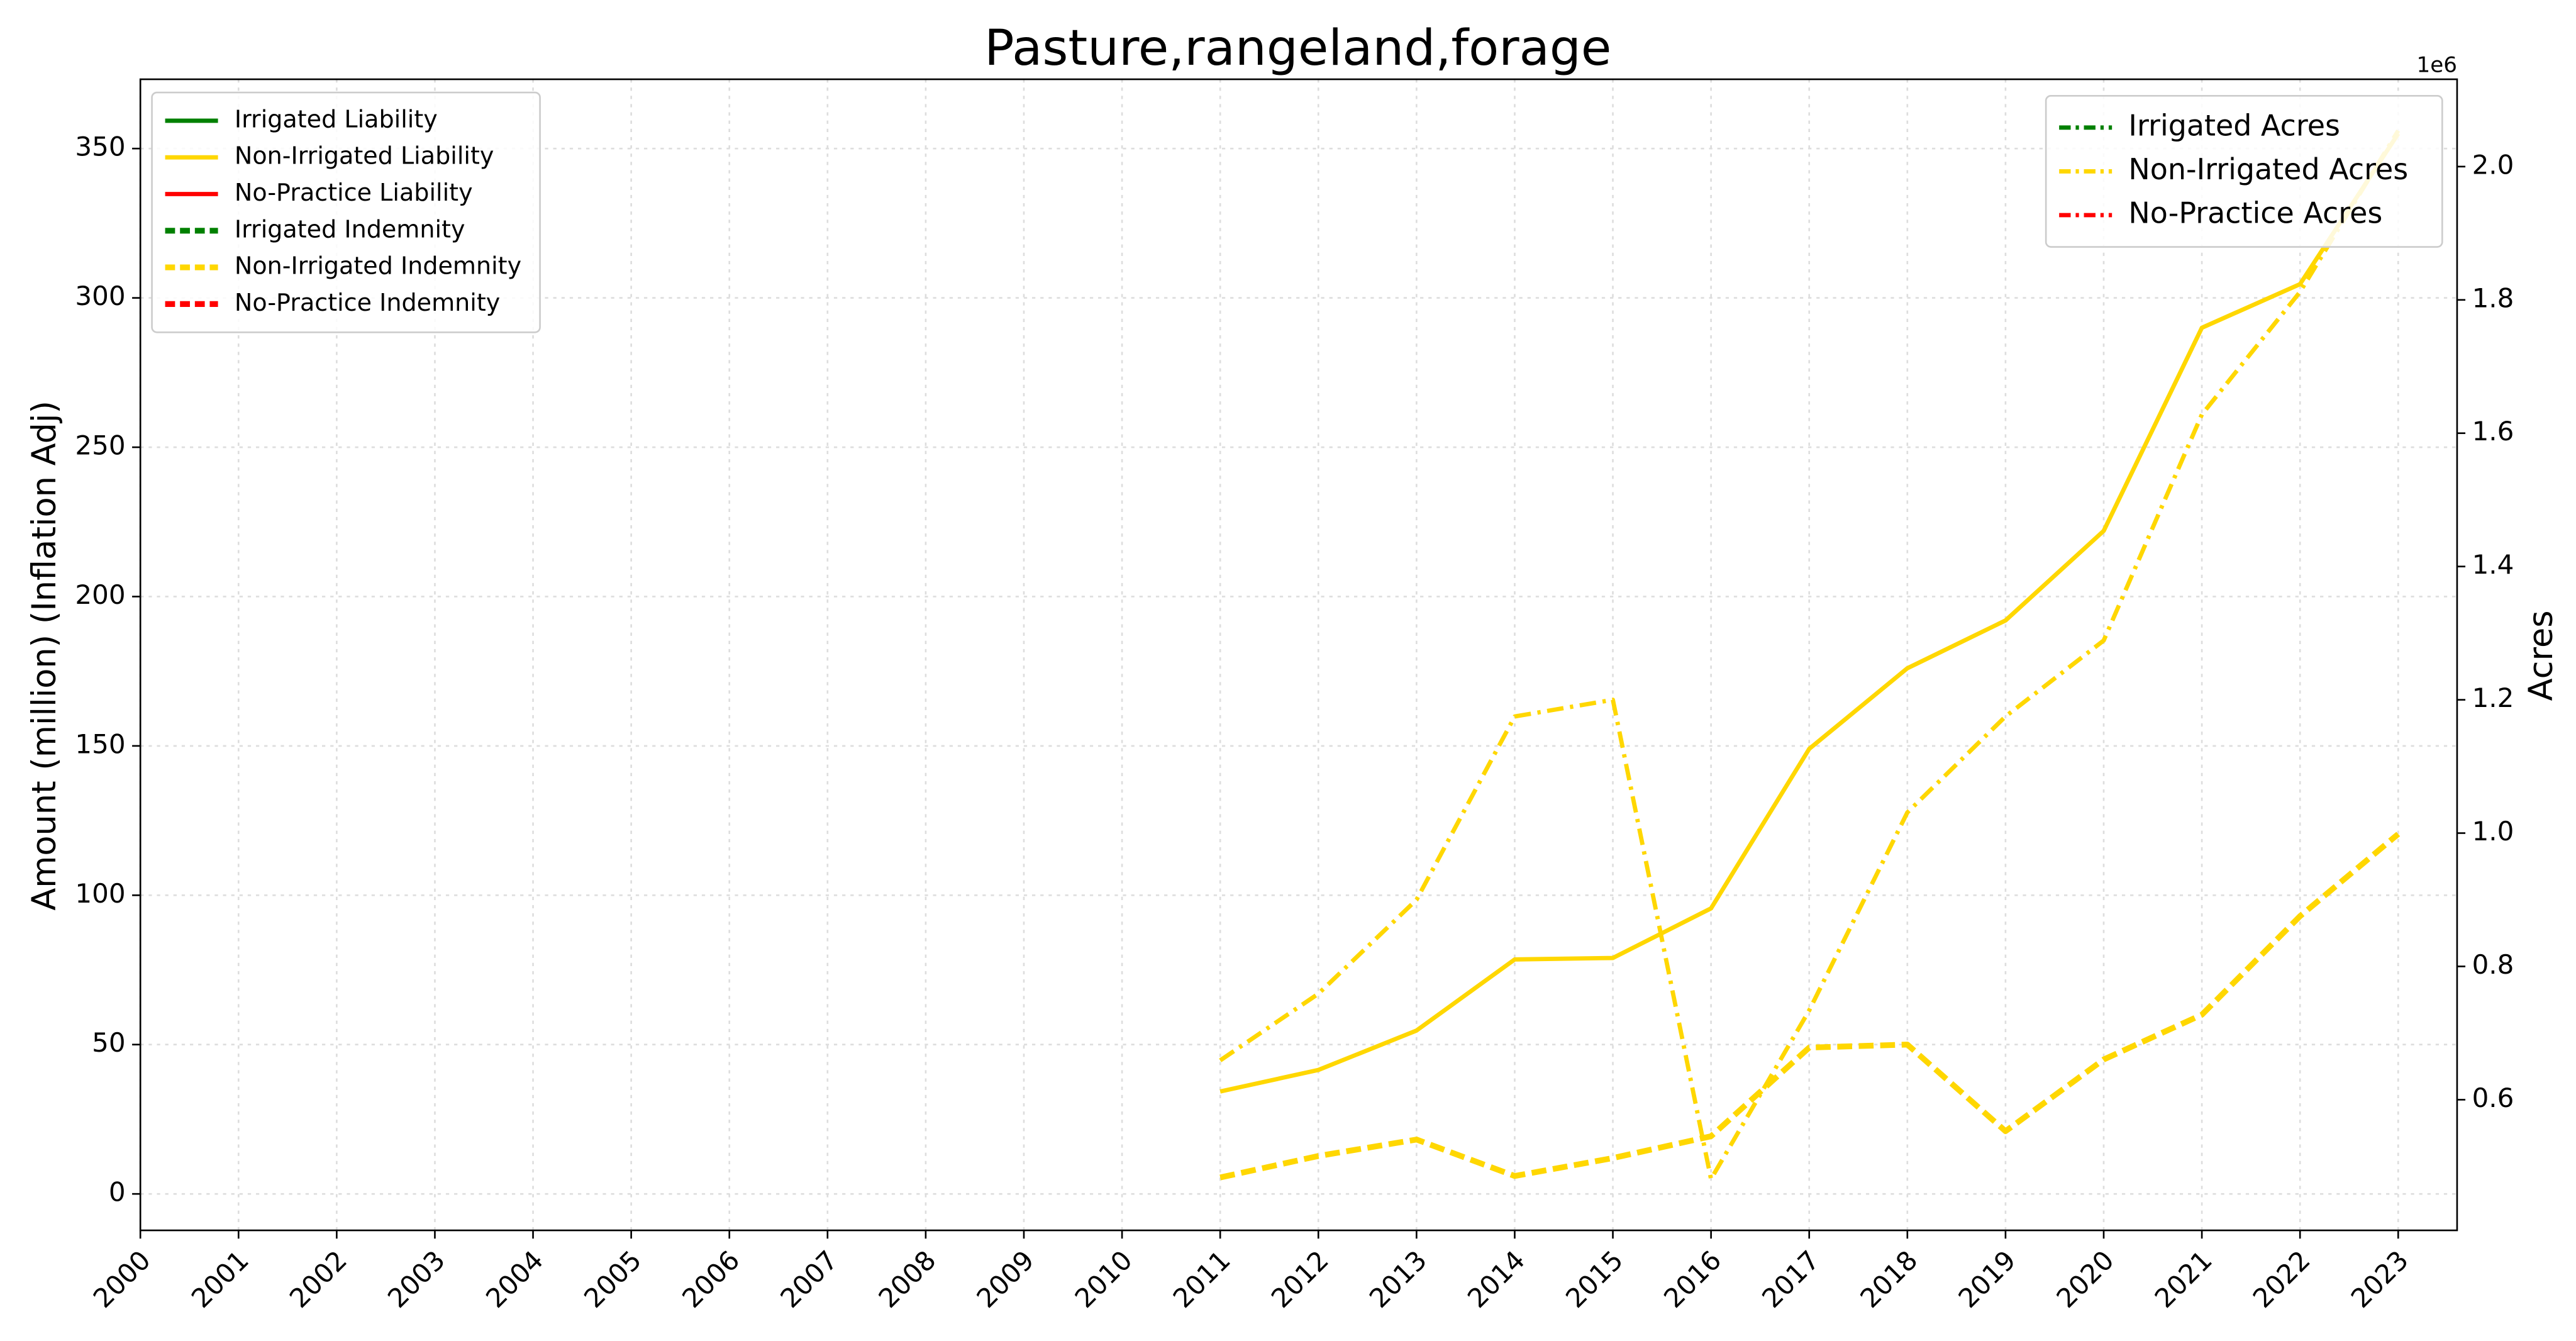  What do you see at coordinates (2234, 125) in the screenshot?
I see `legend-label: Irrigated Acres` at bounding box center [2234, 125].